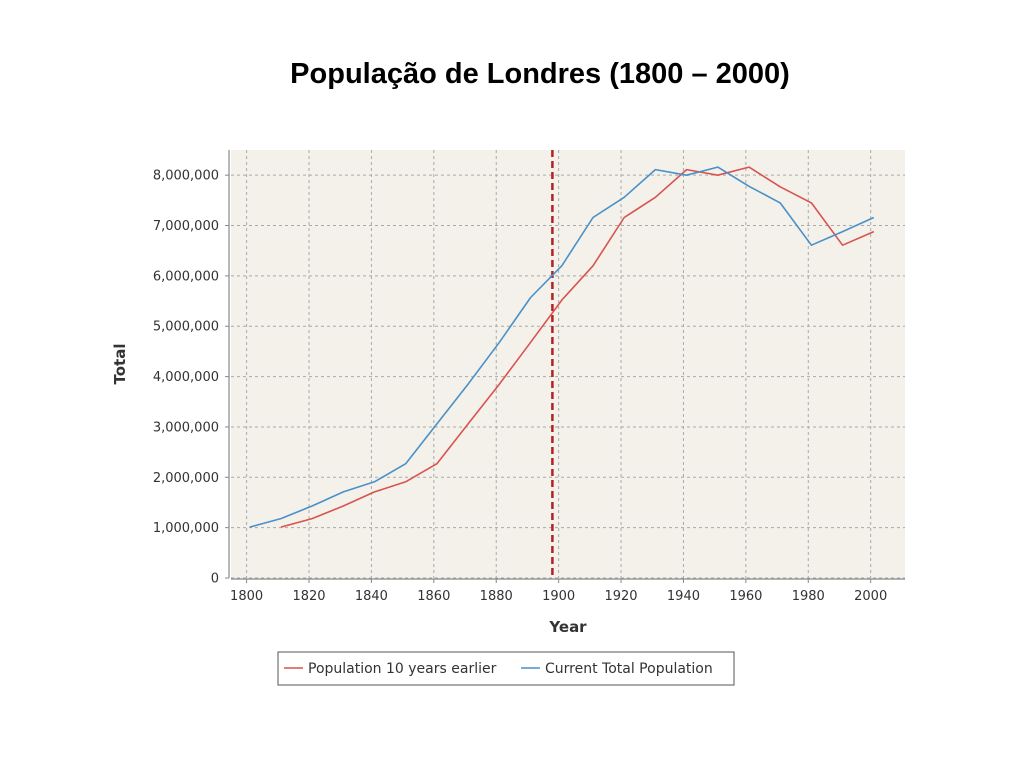 This screenshot has width=1024, height=768. I want to click on x-axis-title: Year, so click(567, 627).